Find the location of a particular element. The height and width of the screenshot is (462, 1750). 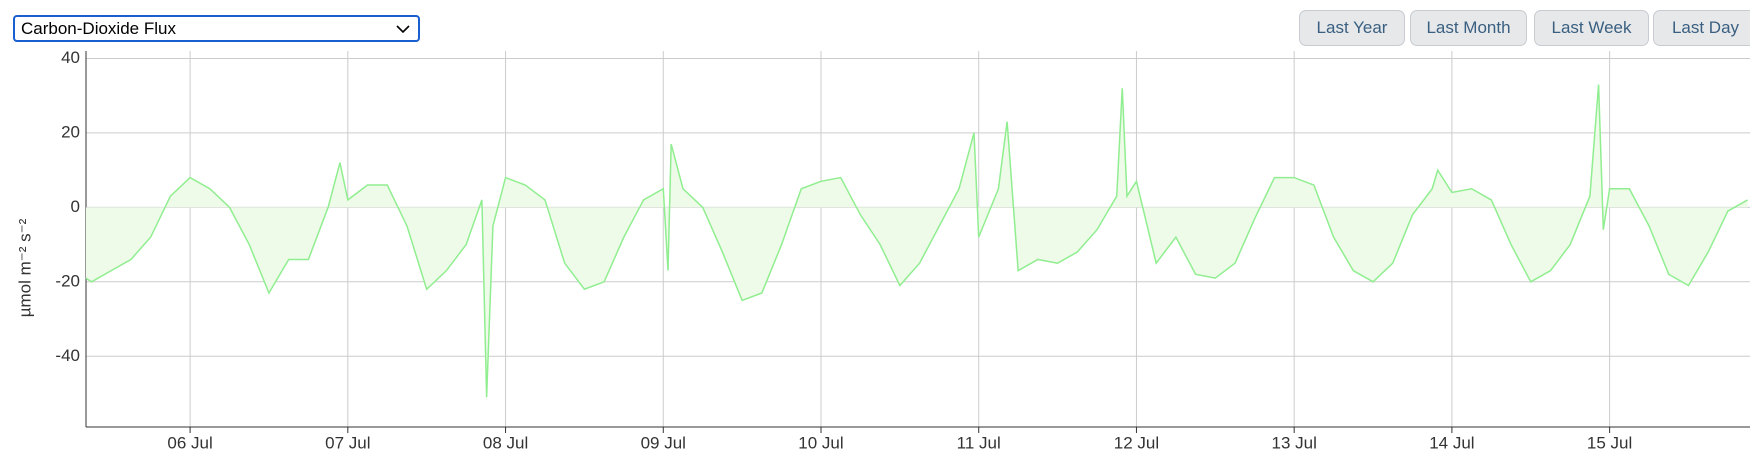

metric-select: Carbon-Dioxide Flux is located at coordinates (216, 28).